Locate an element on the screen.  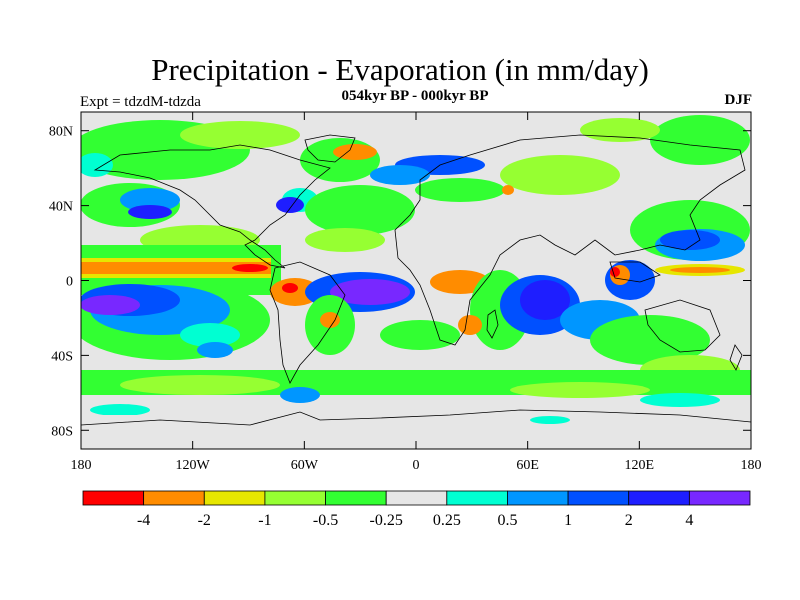
legend-labels: -4 -2 -1 -0.5 -0.25 0.25 0.5 1 2 4 is located at coordinates (415, 520).